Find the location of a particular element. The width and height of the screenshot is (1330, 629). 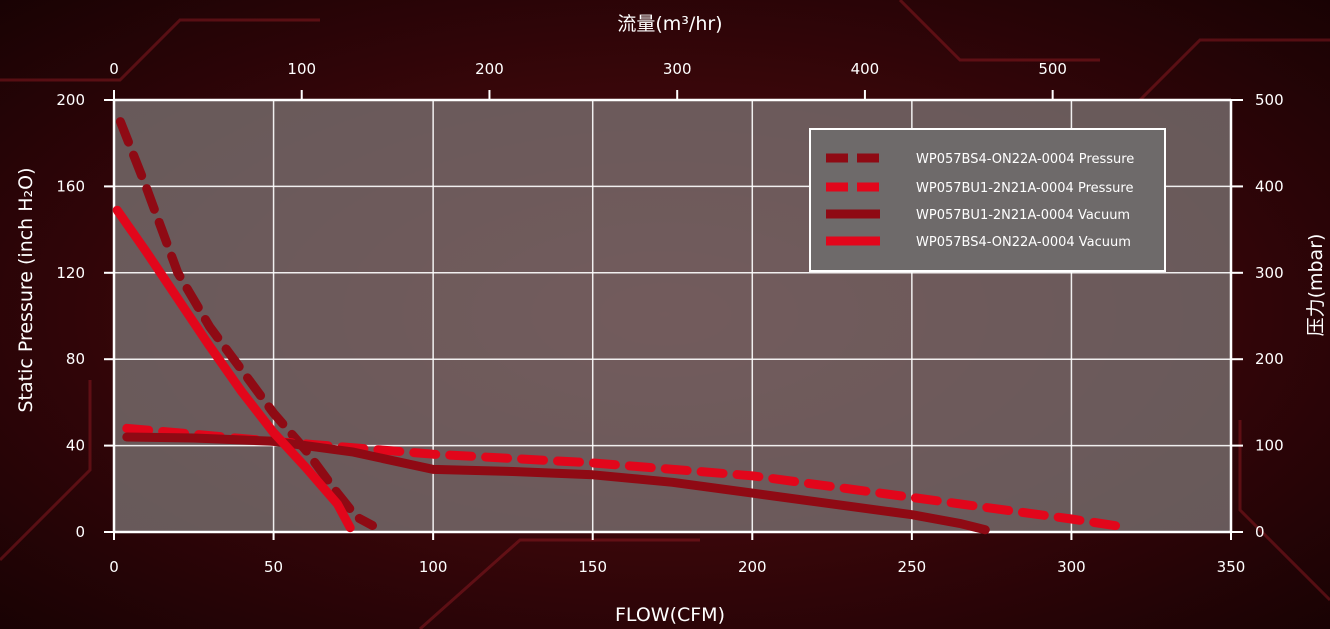

x2-tick-label: 0 is located at coordinates (114, 69).